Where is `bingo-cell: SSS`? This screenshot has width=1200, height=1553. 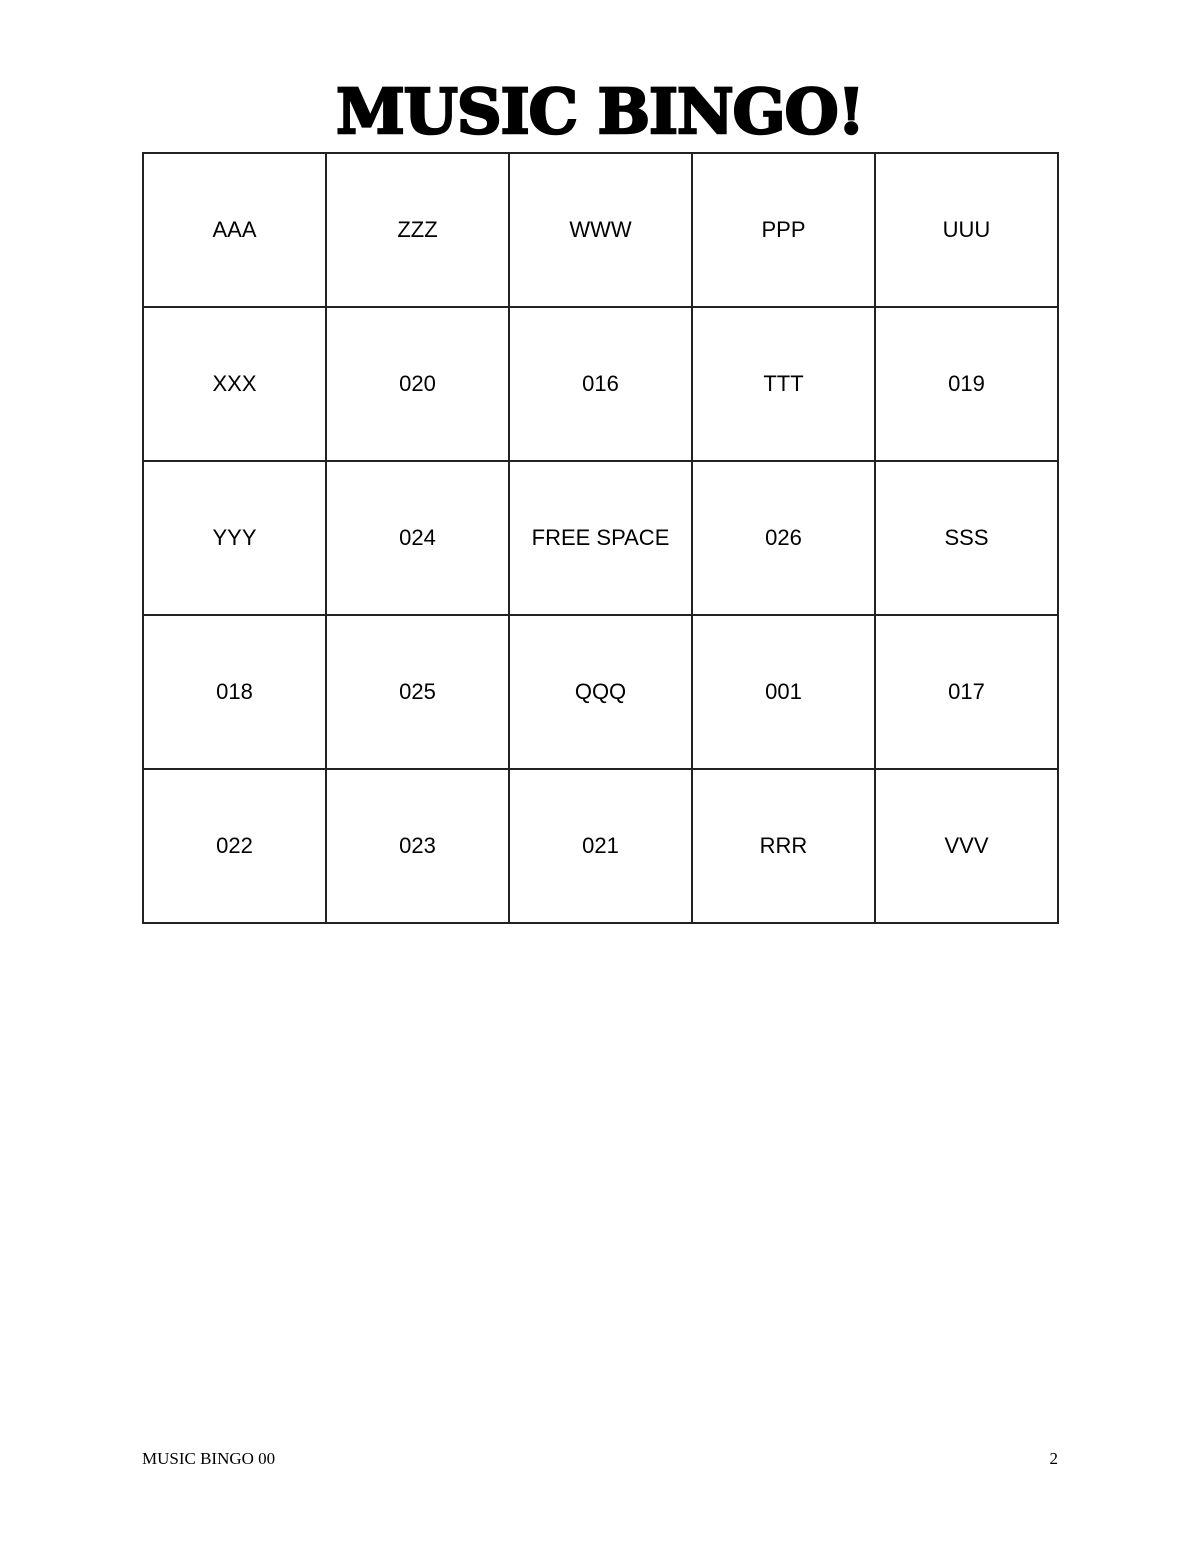 bingo-cell: SSS is located at coordinates (966, 538).